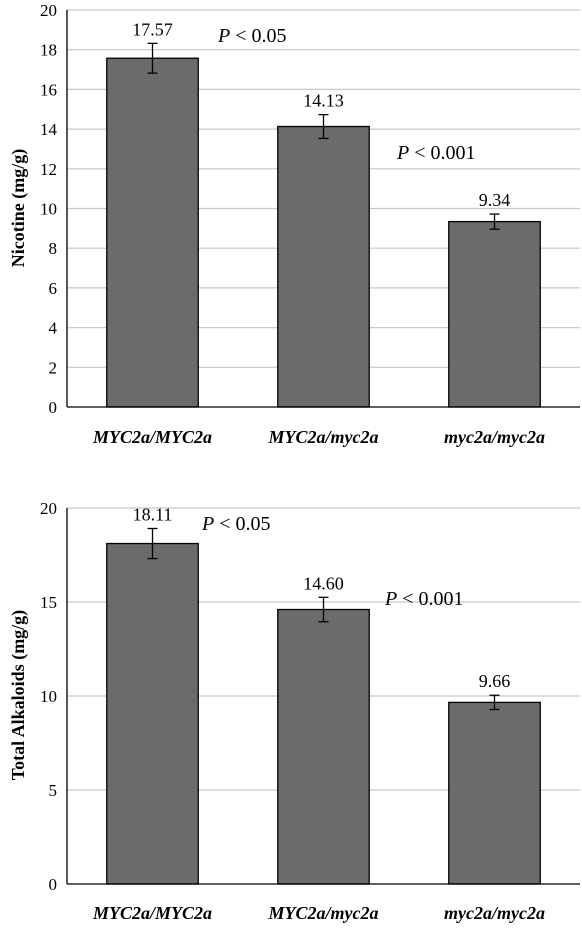 The width and height of the screenshot is (582, 929). I want to click on y-tick-label: 2, so click(53, 367).